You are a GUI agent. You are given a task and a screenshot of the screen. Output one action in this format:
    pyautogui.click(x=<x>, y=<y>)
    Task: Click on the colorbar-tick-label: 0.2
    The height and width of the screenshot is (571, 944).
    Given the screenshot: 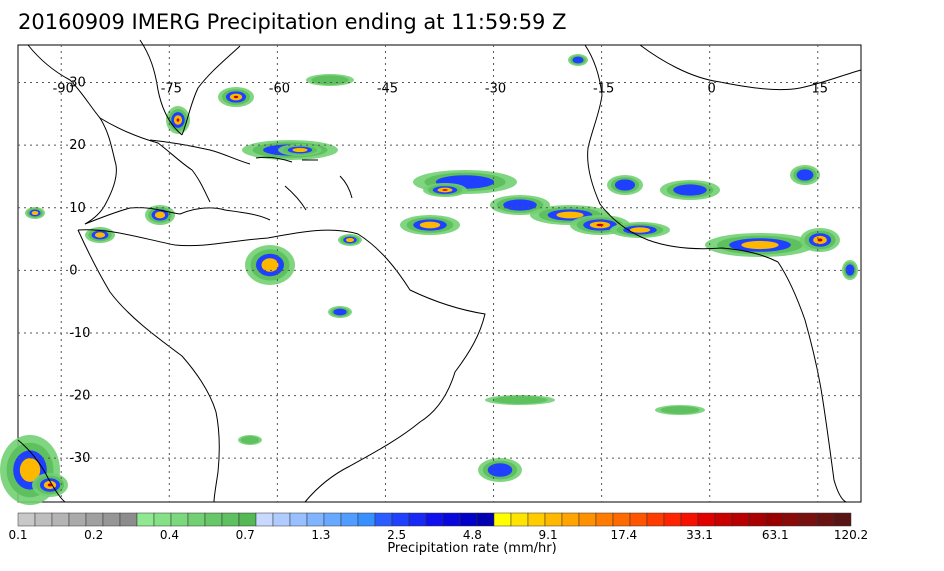 What is the action you would take?
    pyautogui.click(x=94, y=535)
    